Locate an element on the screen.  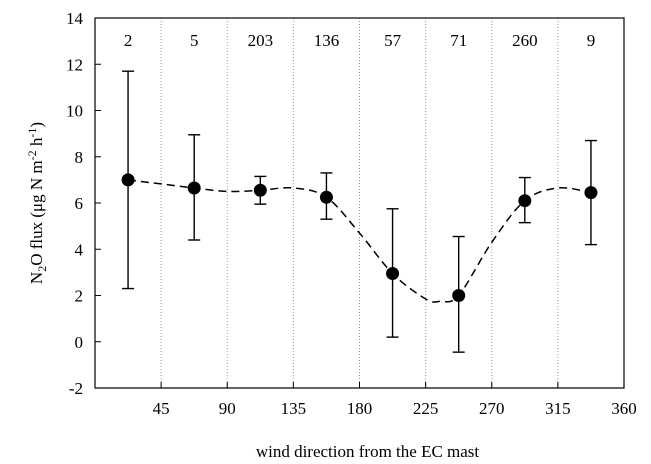
y-axis-title-part: -2 is located at coordinates (32, 155).